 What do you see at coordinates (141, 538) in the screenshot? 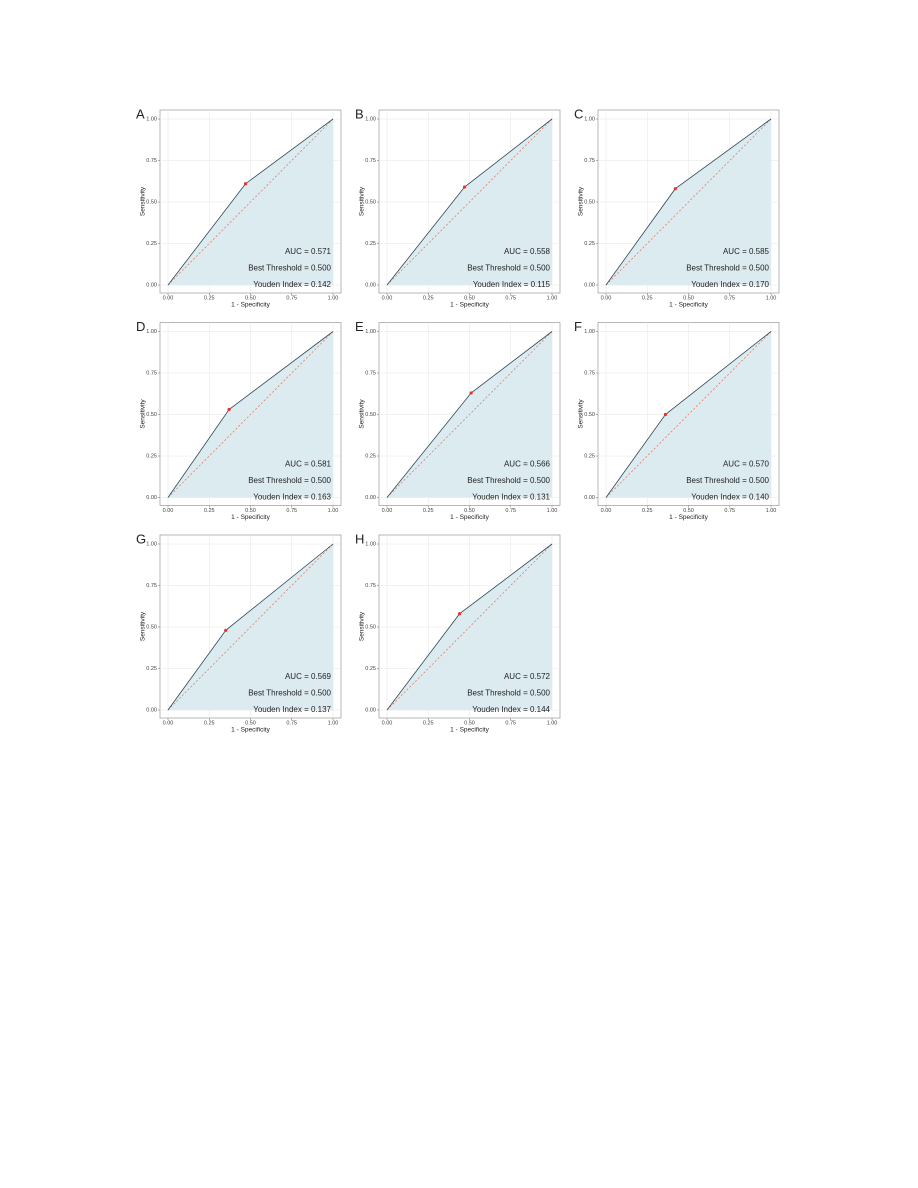
I see `panel-label: G` at bounding box center [141, 538].